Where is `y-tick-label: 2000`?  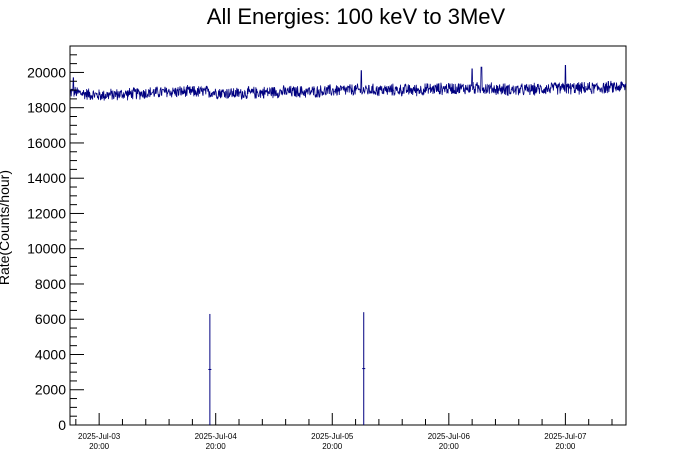 y-tick-label: 2000 is located at coordinates (50, 390).